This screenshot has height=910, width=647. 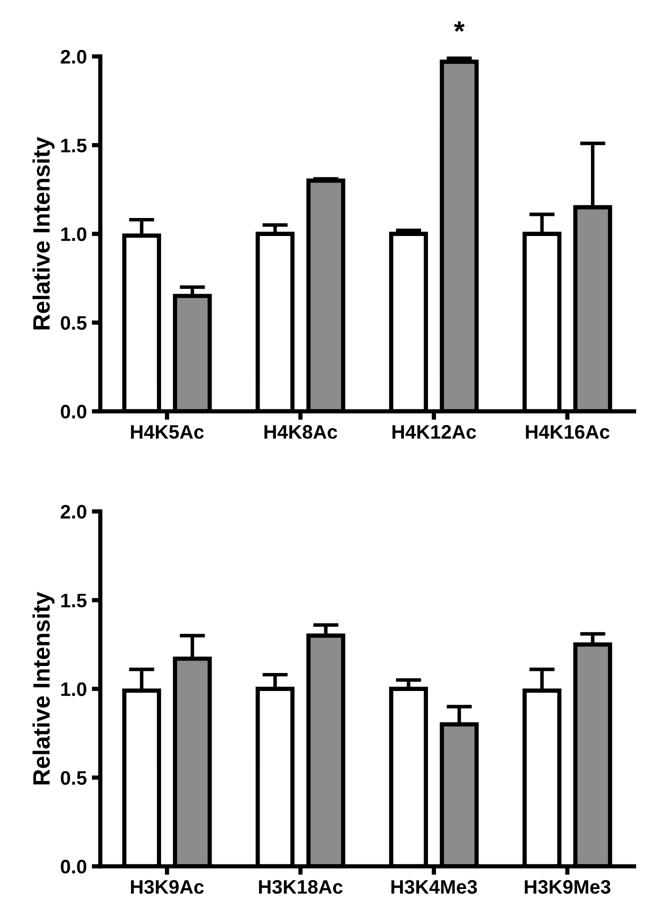 I want to click on x-tick-label: H4K12Ac, so click(x=434, y=432).